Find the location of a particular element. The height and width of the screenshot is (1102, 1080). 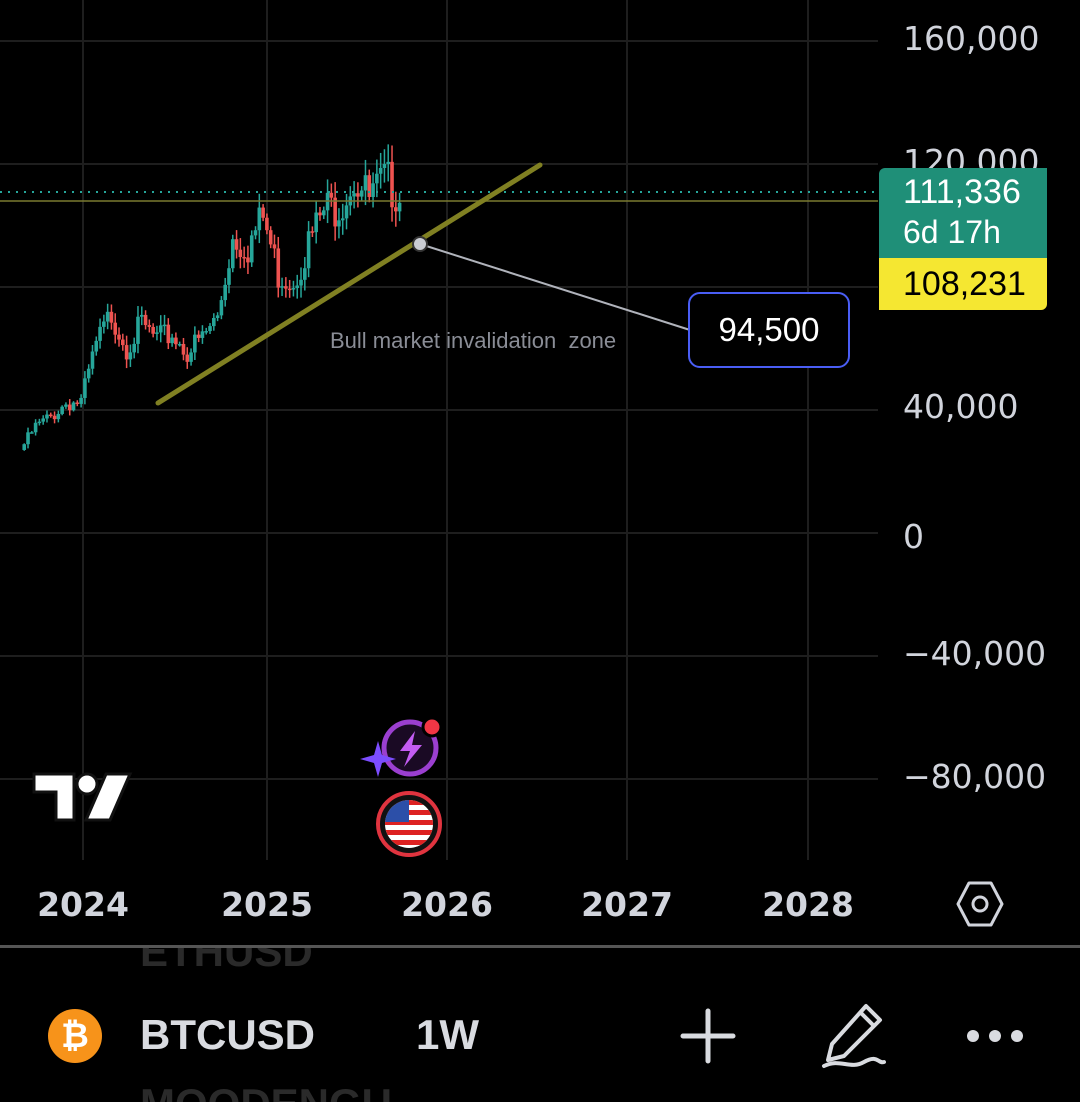

prev-close-value: 108,231 is located at coordinates (964, 284).